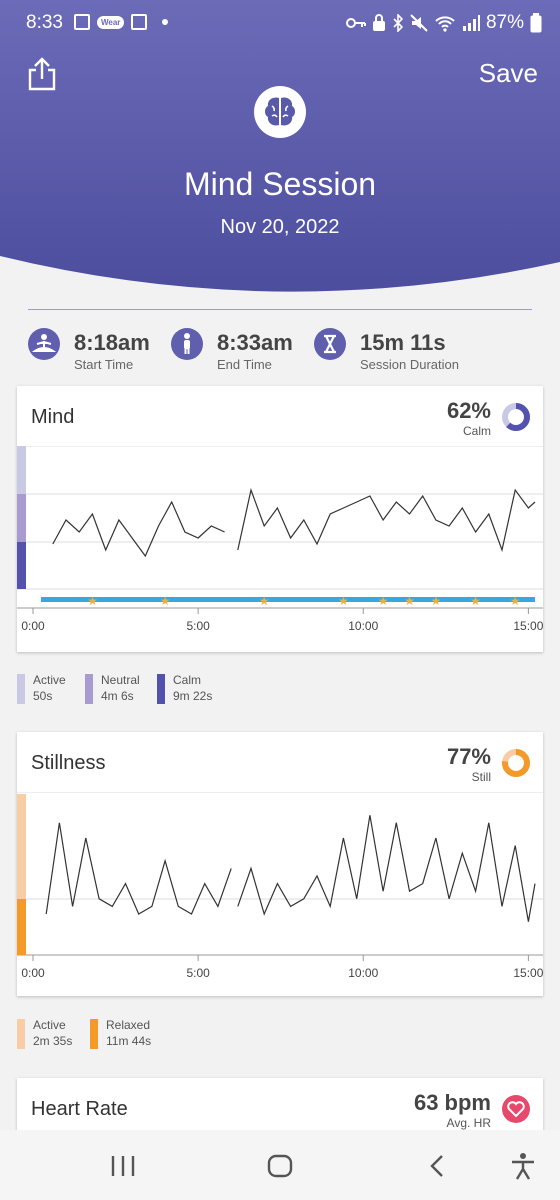  Describe the element at coordinates (437, 1166) in the screenshot. I see `back-icon` at that location.